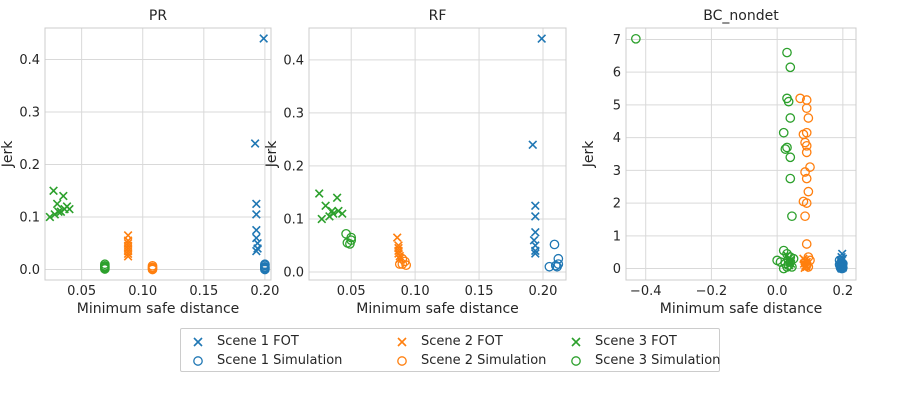  What do you see at coordinates (777, 291) in the screenshot?
I see `x-tick-label: 0.0` at bounding box center [777, 291].